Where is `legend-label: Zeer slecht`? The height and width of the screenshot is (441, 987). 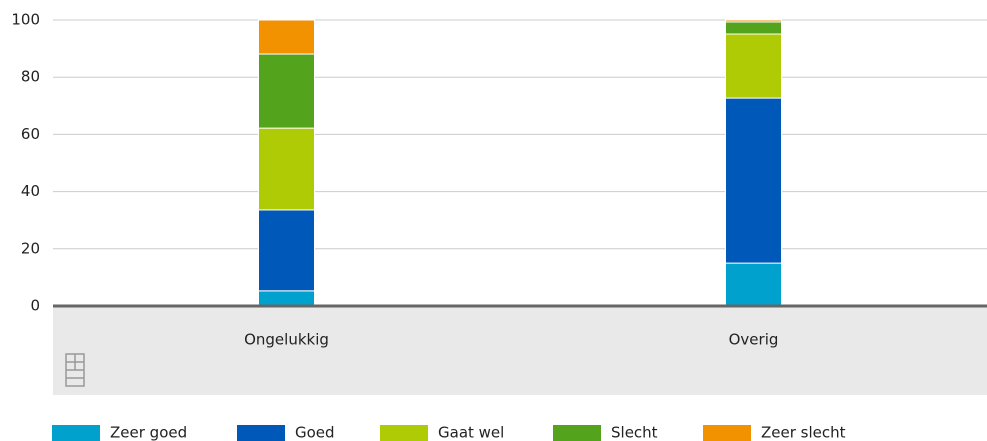 legend-label: Zeer slecht is located at coordinates (803, 432).